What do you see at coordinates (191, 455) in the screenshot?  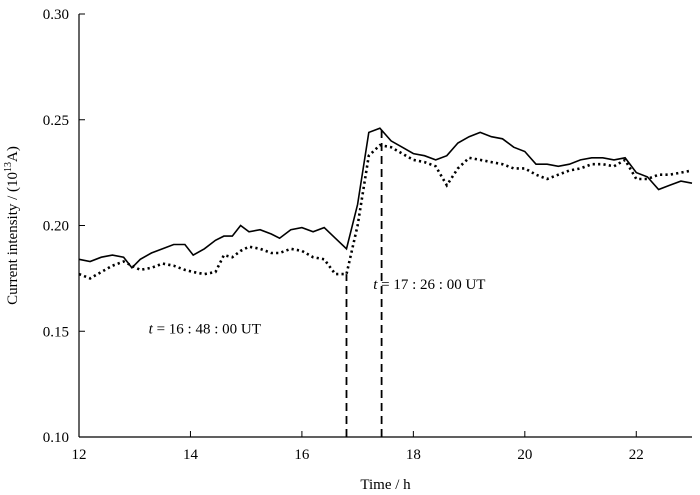 I see `x-tick-label: 14` at bounding box center [191, 455].